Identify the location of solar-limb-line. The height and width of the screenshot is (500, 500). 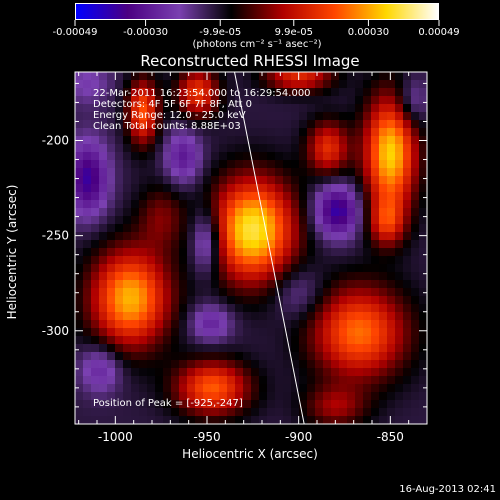
(269, 248).